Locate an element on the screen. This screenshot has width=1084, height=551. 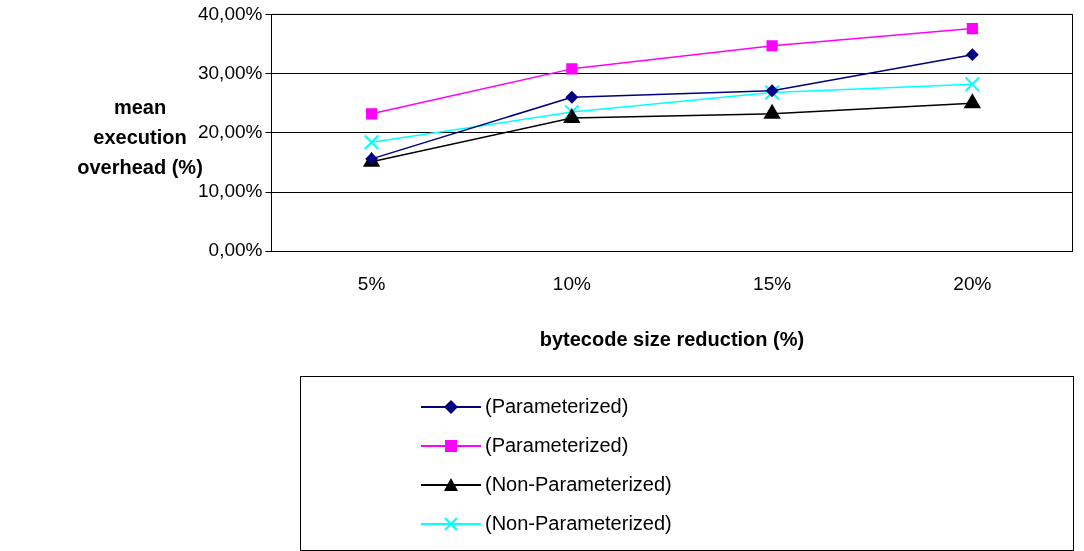
y-tick-label: 10,00% is located at coordinates (230, 191).